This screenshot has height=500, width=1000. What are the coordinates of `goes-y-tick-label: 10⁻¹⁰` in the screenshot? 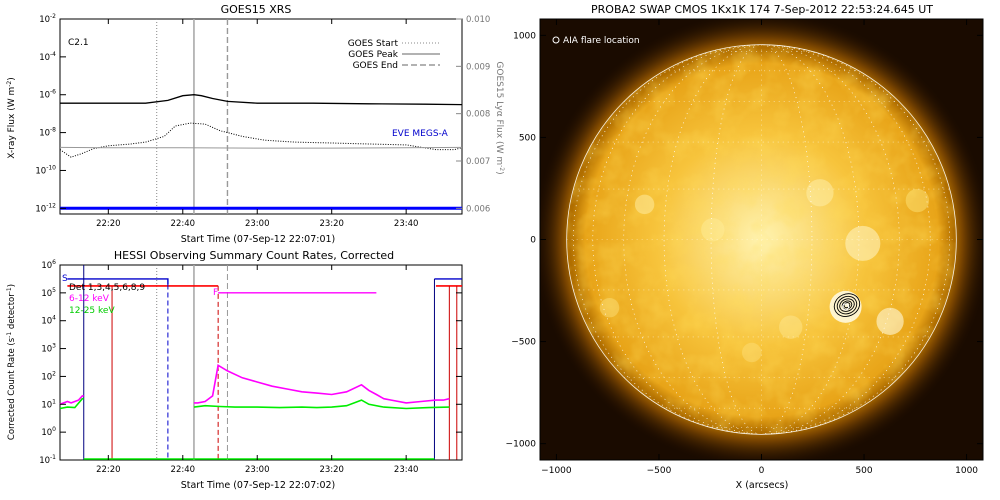 It's located at (45, 170).